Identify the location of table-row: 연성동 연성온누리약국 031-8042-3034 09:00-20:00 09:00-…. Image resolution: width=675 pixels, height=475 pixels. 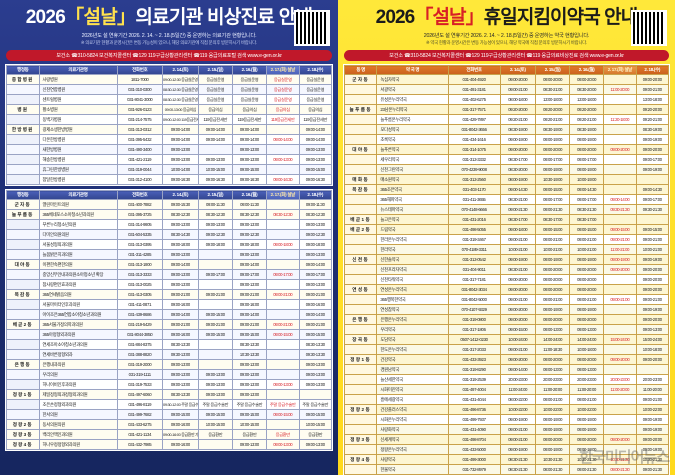
(506, 290).